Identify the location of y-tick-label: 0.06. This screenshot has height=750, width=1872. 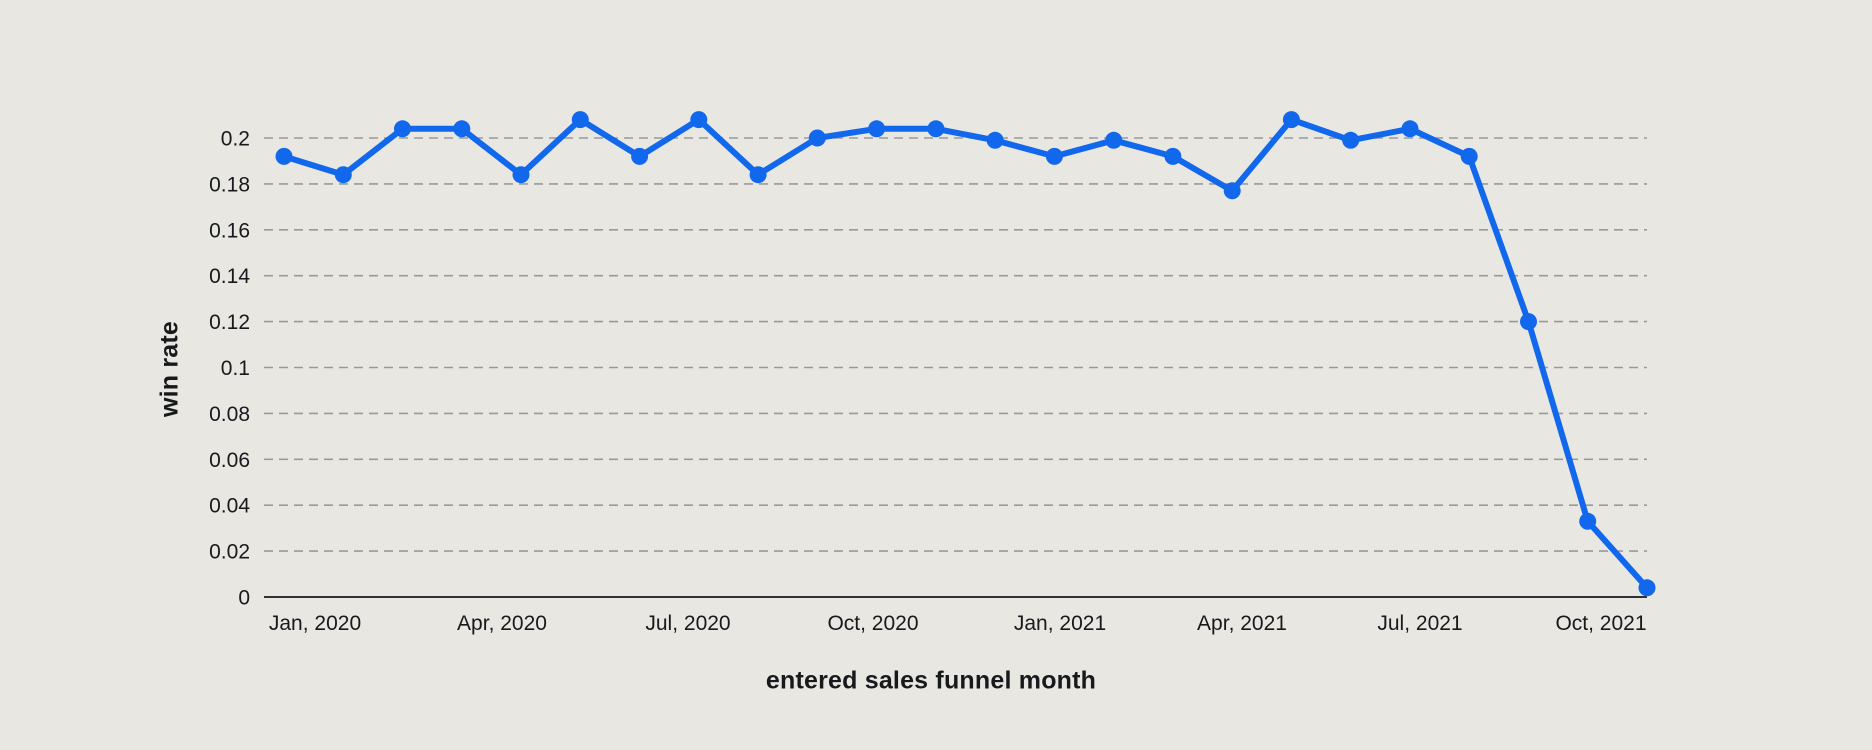
(229, 460).